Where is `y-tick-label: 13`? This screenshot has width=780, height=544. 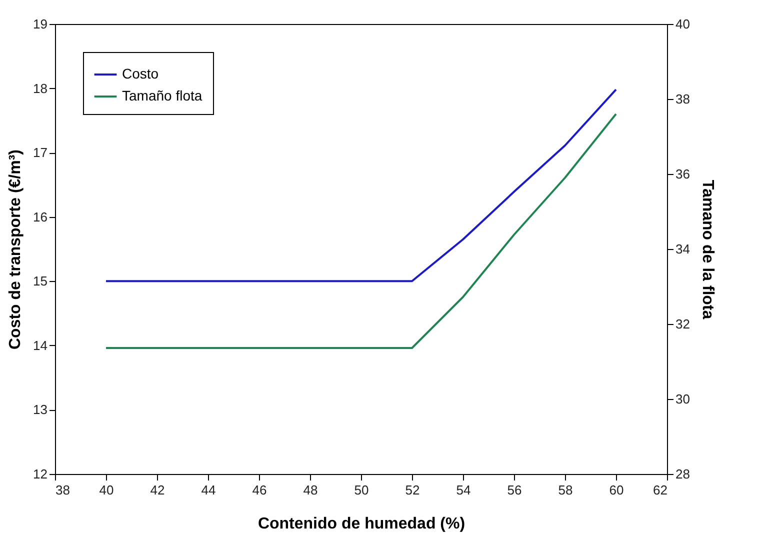 y-tick-label: 13 is located at coordinates (40, 410).